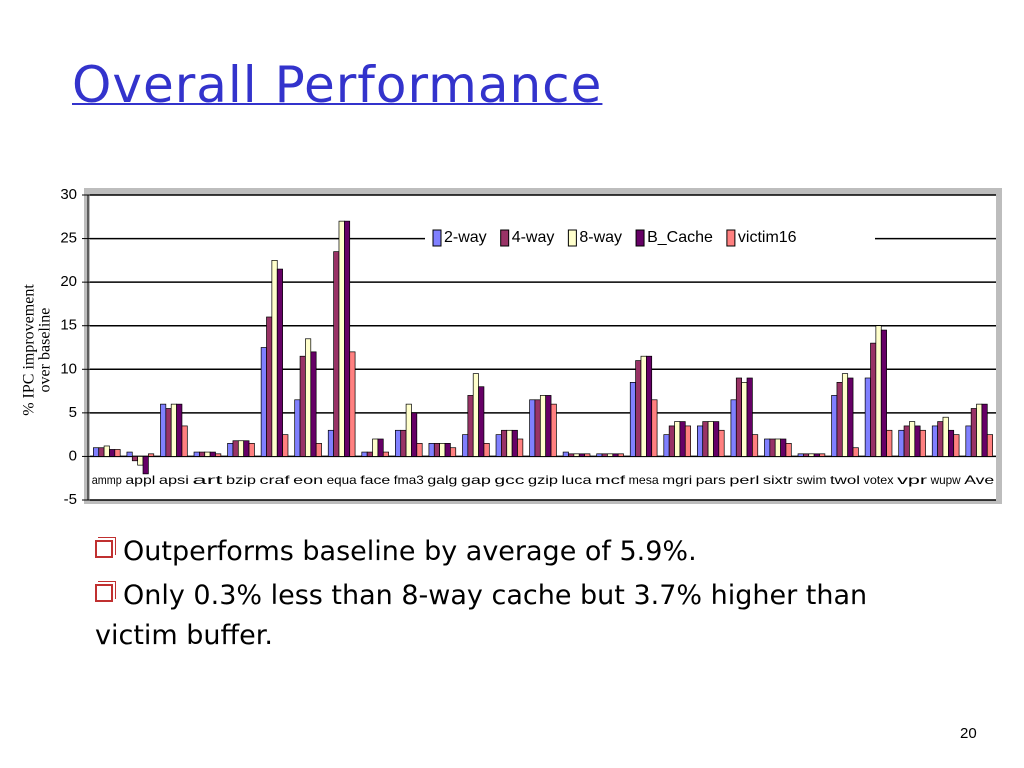 Image resolution: width=1024 pixels, height=768 pixels. Describe the element at coordinates (409, 480) in the screenshot. I see `x-tick-label: fma3` at that location.